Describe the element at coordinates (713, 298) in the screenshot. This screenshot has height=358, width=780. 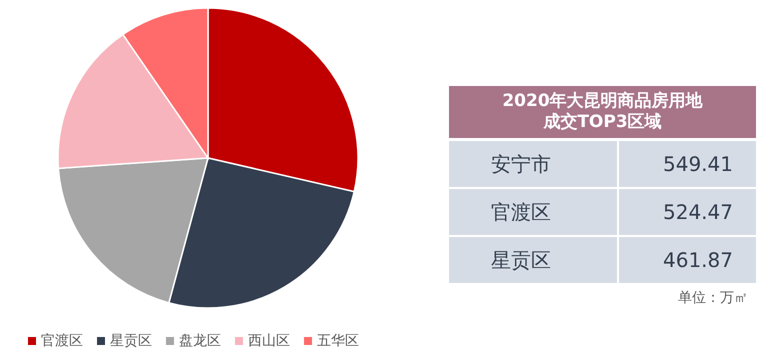
I see `text: 单位：万㎡` at that location.